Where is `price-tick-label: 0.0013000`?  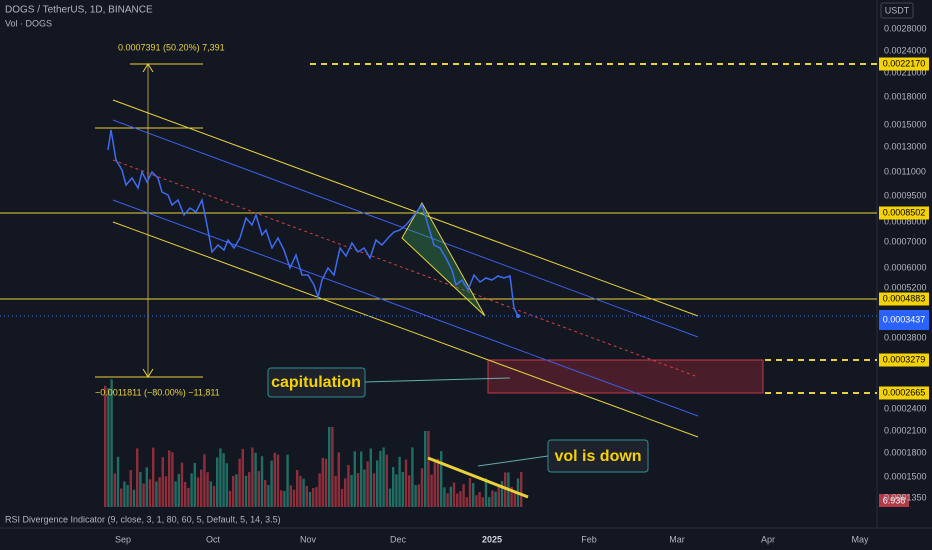
price-tick-label: 0.0013000 is located at coordinates (905, 146).